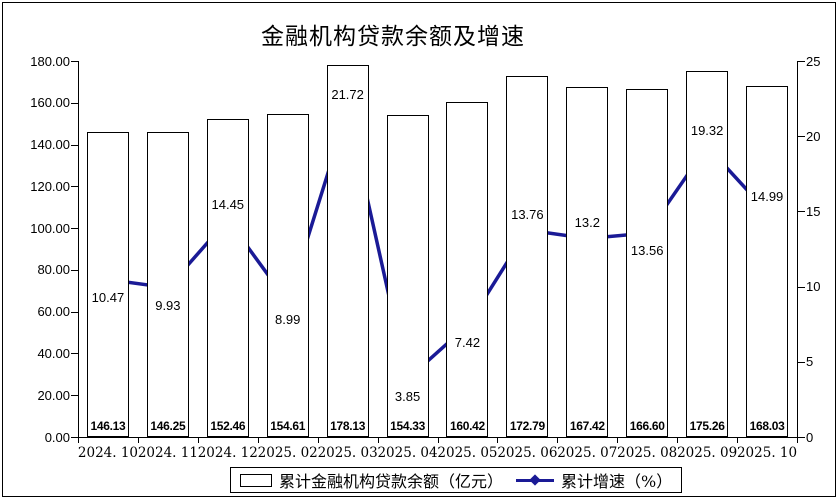 This screenshot has width=838, height=499. What do you see at coordinates (57, 437) in the screenshot?
I see `y-axis-label-left: 0.00` at bounding box center [57, 437].